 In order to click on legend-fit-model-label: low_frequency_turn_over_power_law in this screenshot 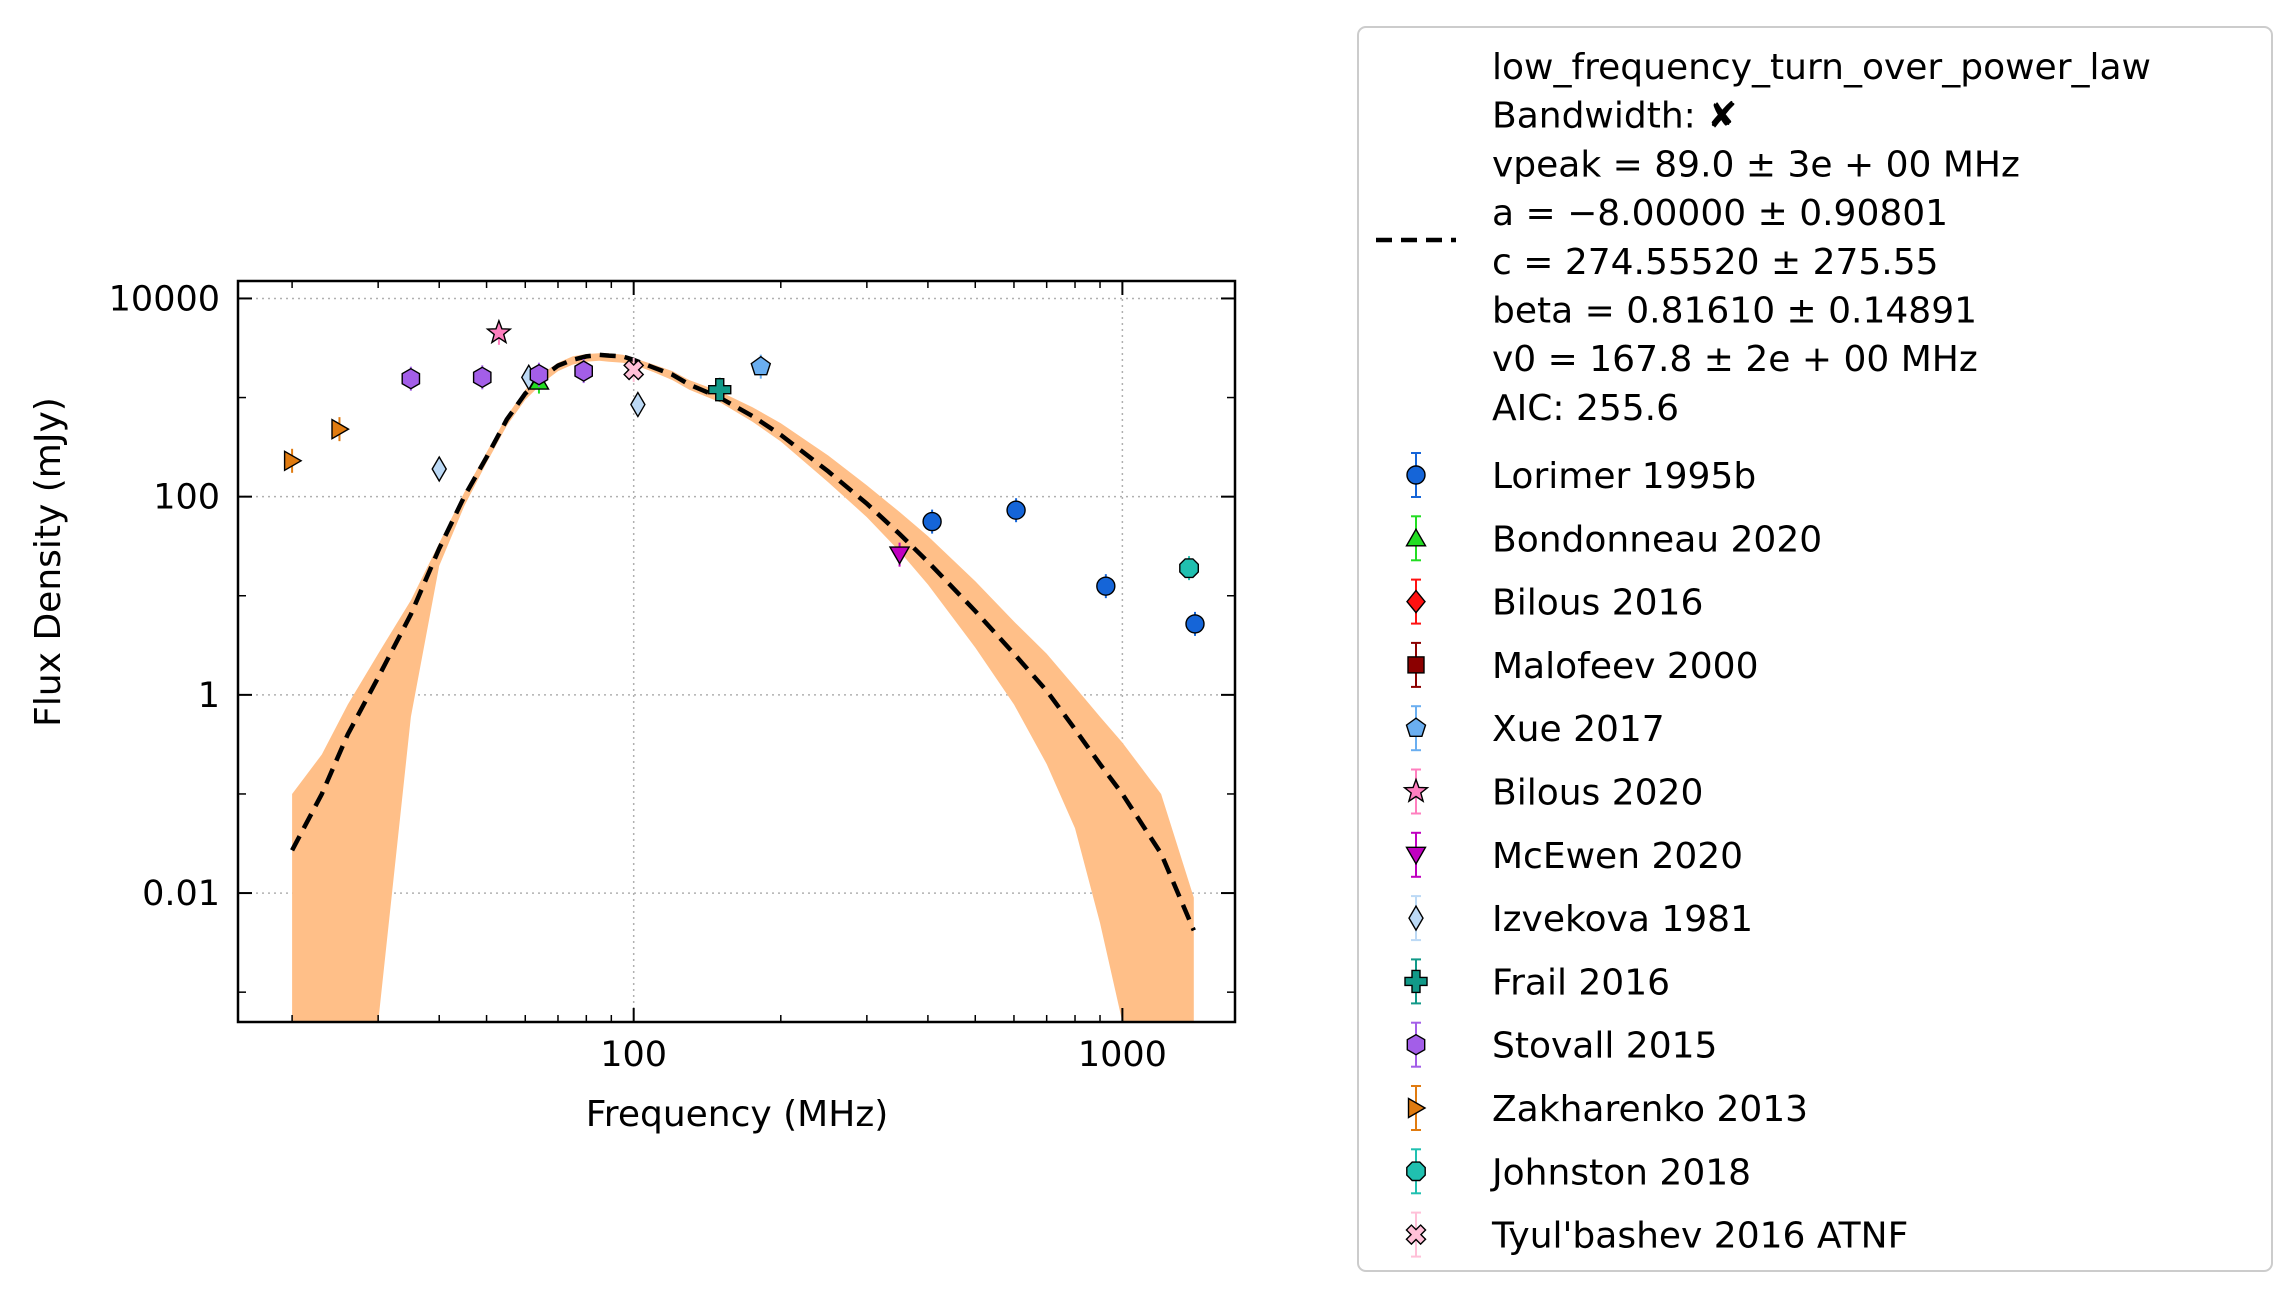, I will do `click(1821, 67)`.